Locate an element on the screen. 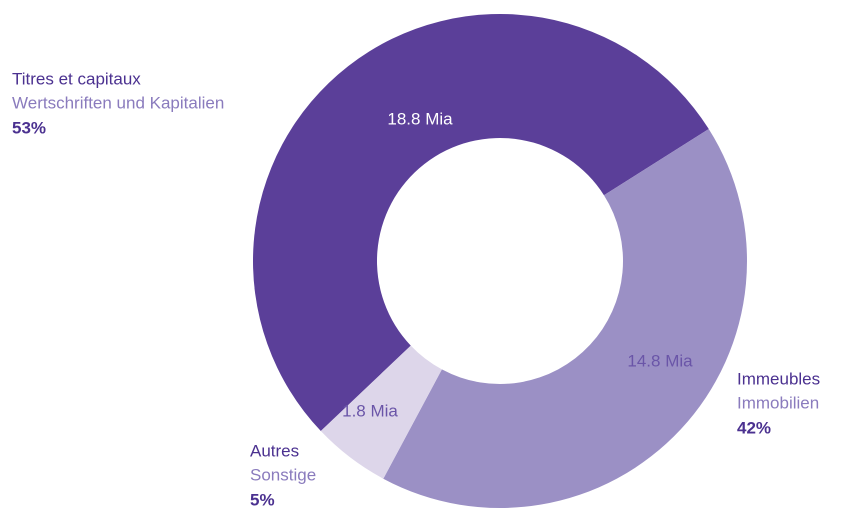 The height and width of the screenshot is (509, 843). share-label: 53% is located at coordinates (29, 127).